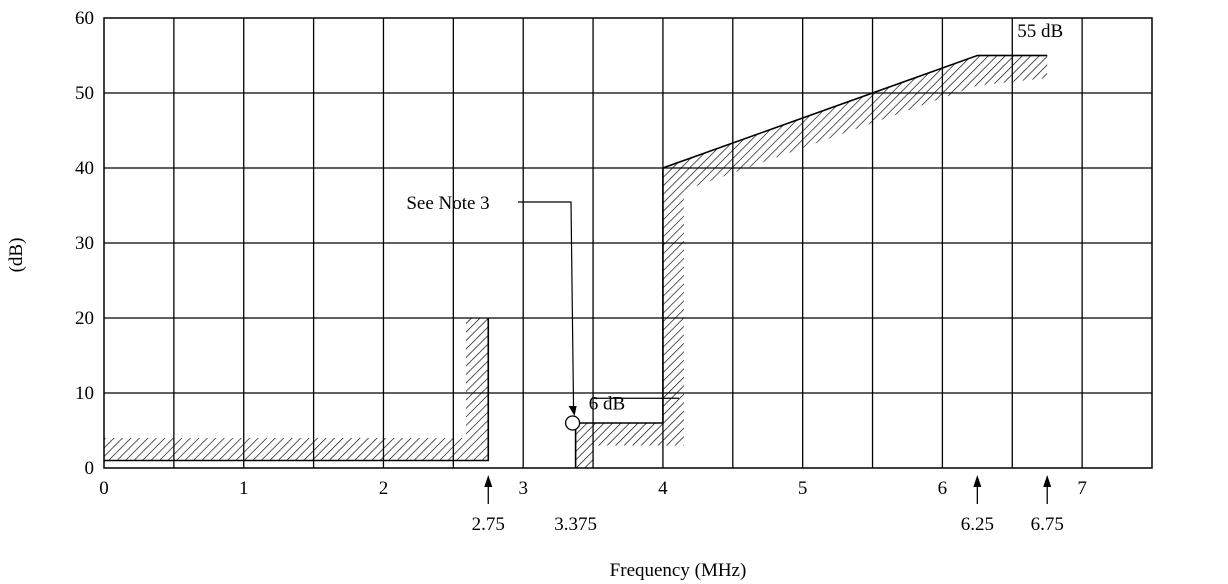 This screenshot has height=584, width=1228. I want to click on x-tick-label: 5, so click(803, 488).